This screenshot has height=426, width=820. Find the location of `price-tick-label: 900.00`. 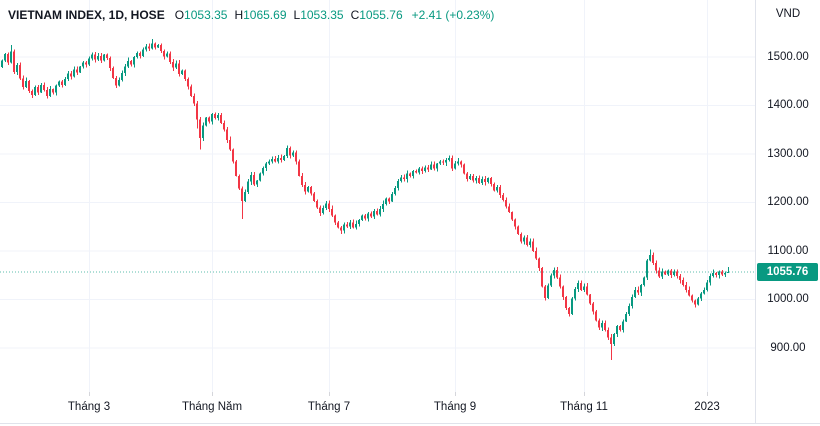

price-tick-label: 900.00 is located at coordinates (788, 347).